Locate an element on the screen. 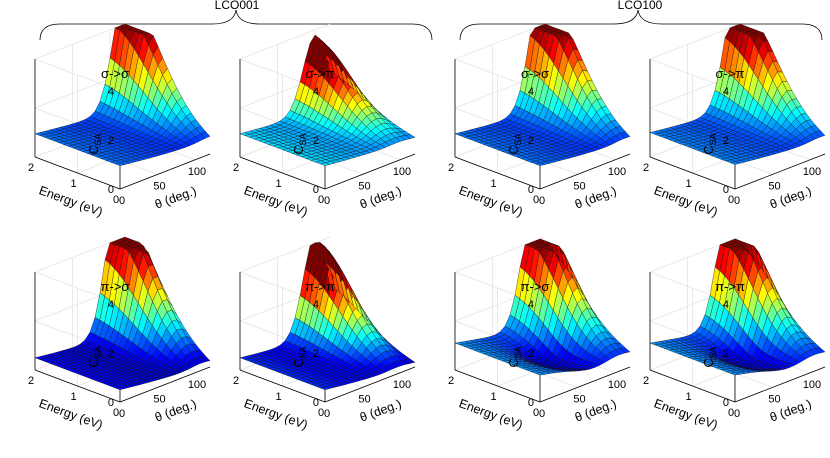 The image size is (830, 458). group-brace-lco001 is located at coordinates (236, 25).